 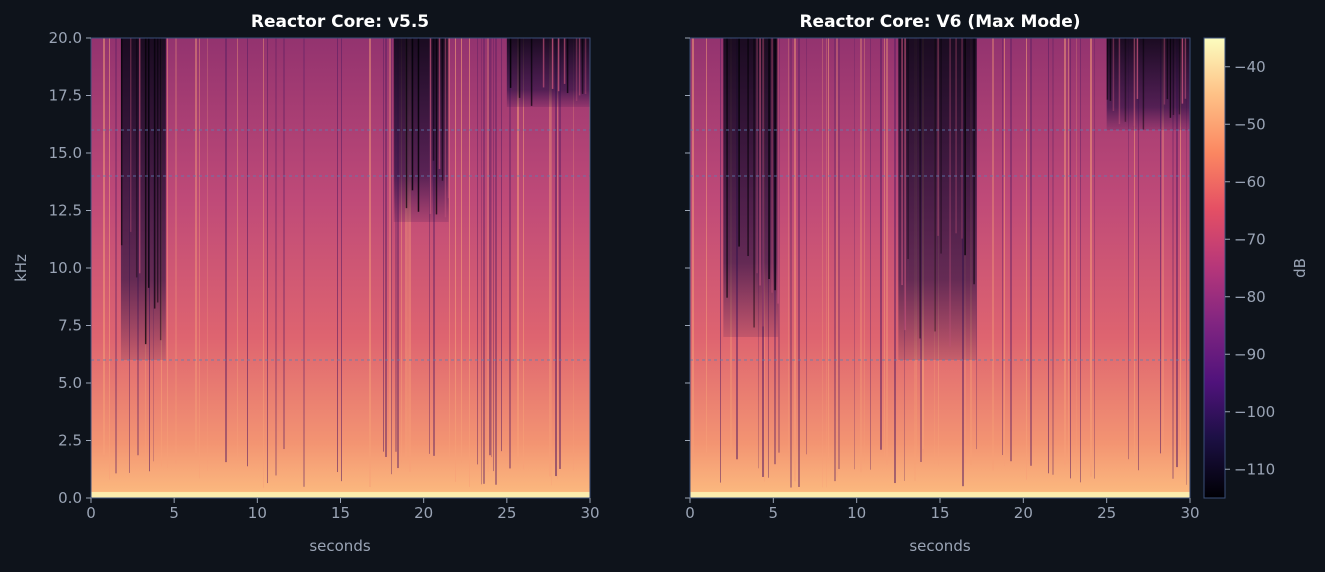 I want to click on panel-title: Reactor Core: v5.5, so click(x=340, y=22).